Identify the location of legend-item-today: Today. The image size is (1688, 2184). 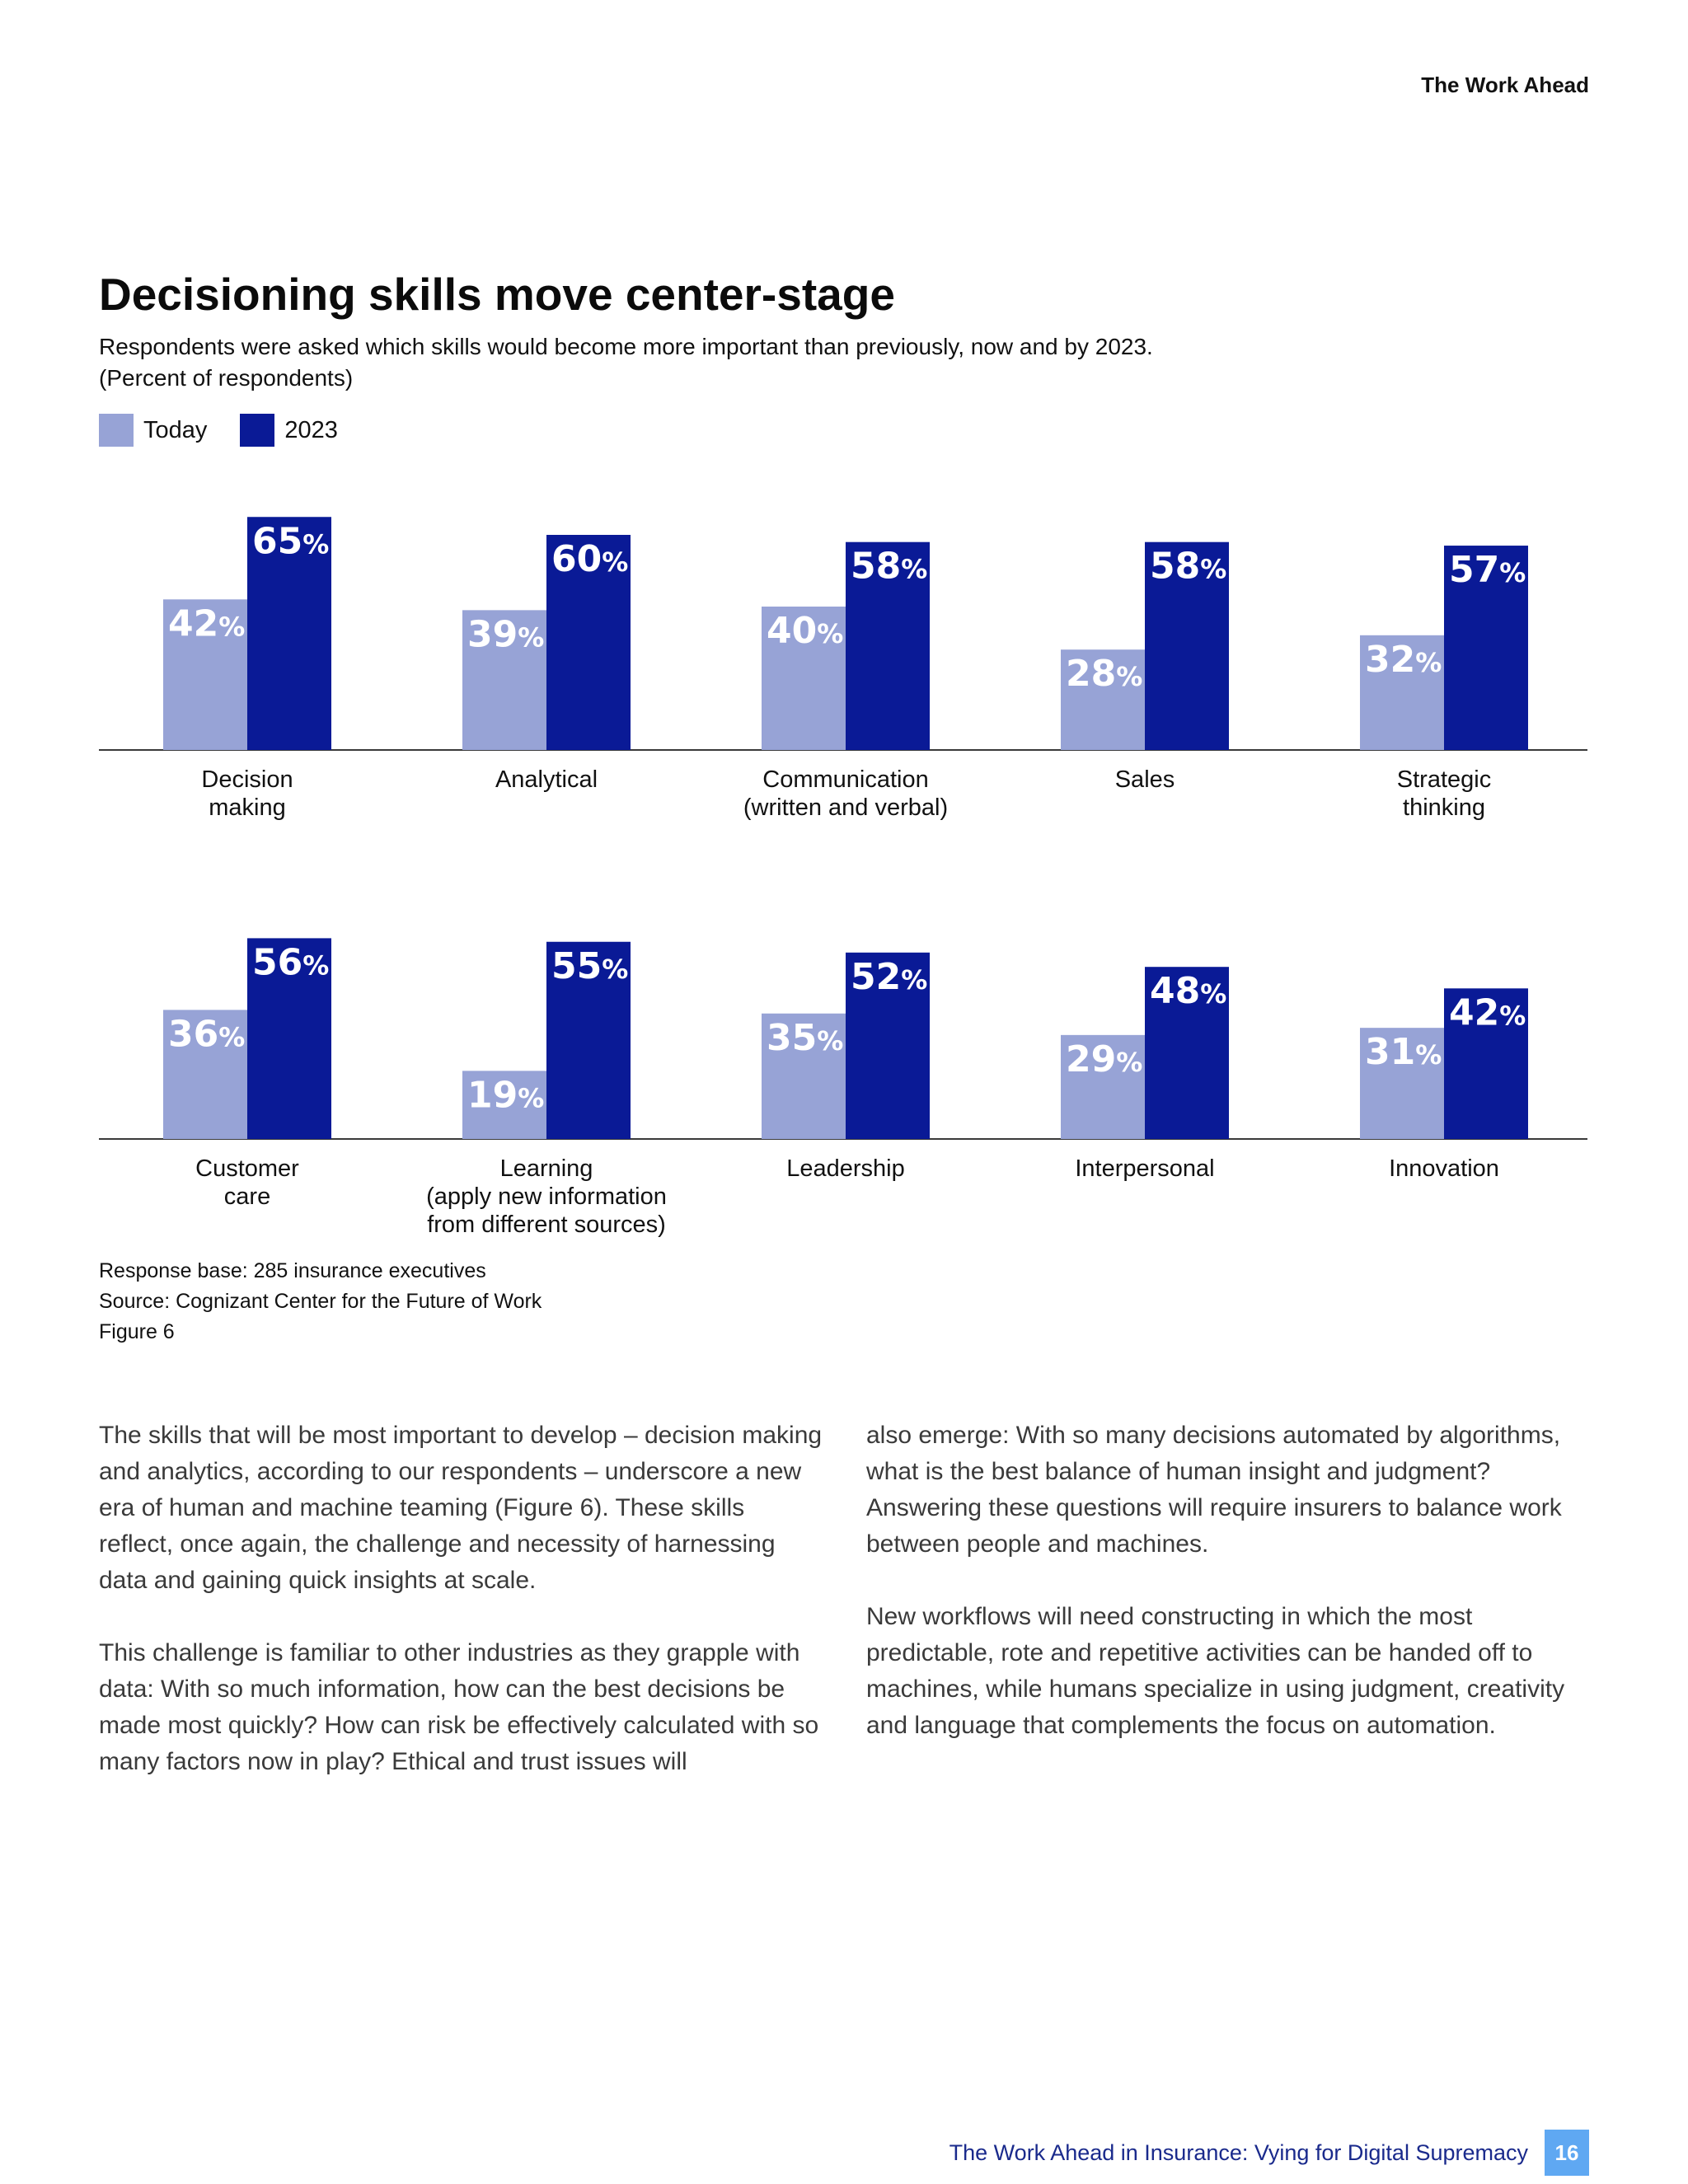
(153, 430).